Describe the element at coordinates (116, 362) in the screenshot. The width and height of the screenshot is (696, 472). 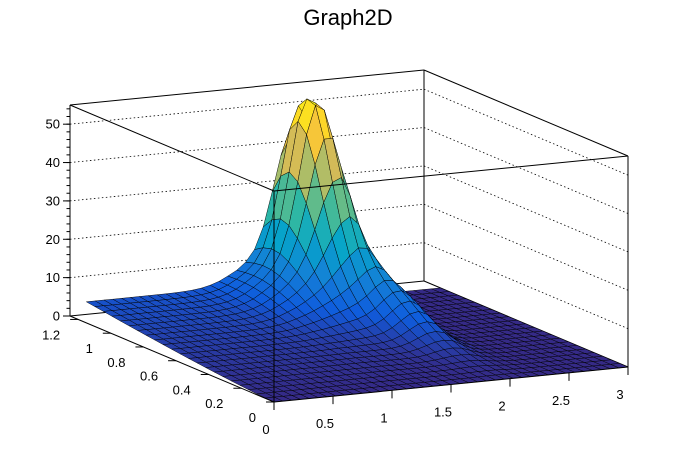
I see `y-tick-label-4: 0.8` at that location.